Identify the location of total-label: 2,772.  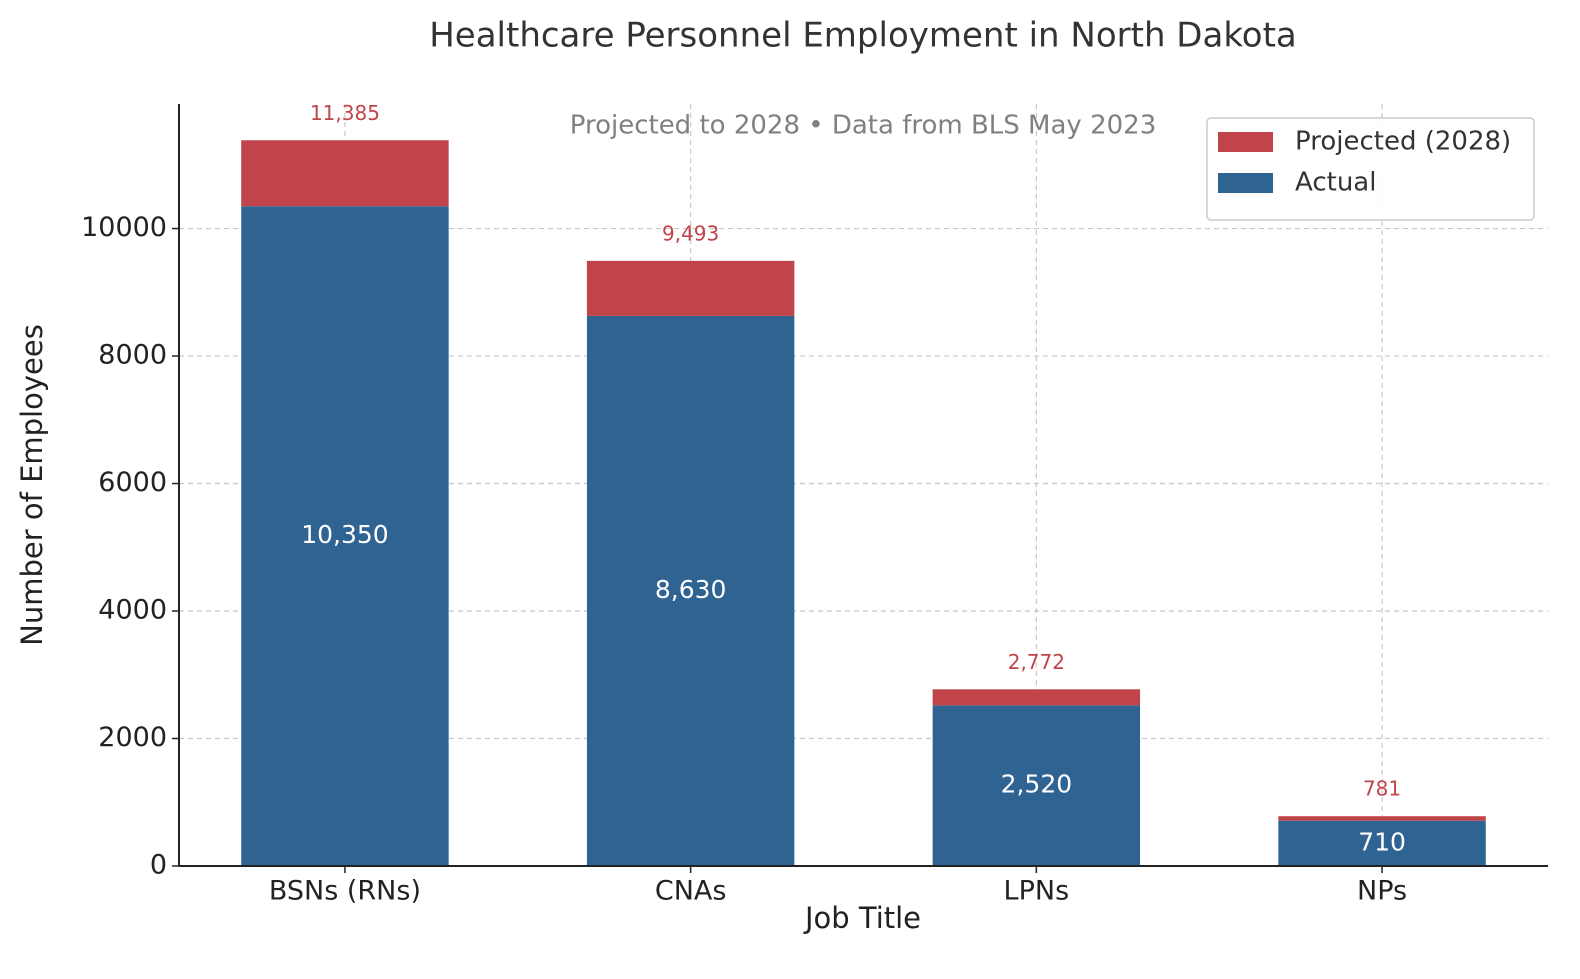
(1036, 662).